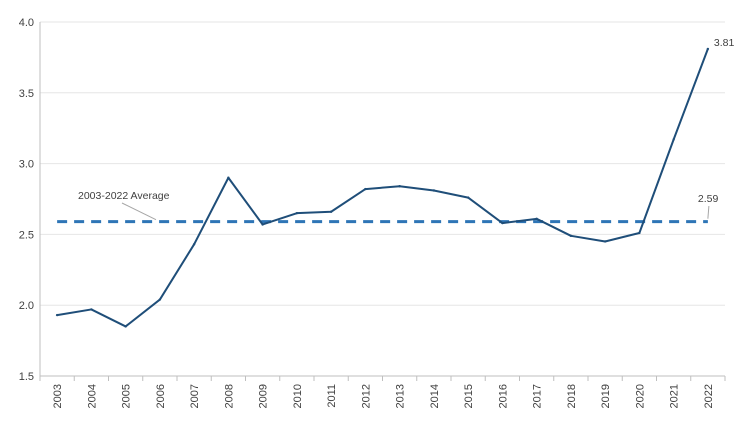 The image size is (750, 422). Describe the element at coordinates (58, 396) in the screenshot. I see `x-tick-label: 2003` at that location.